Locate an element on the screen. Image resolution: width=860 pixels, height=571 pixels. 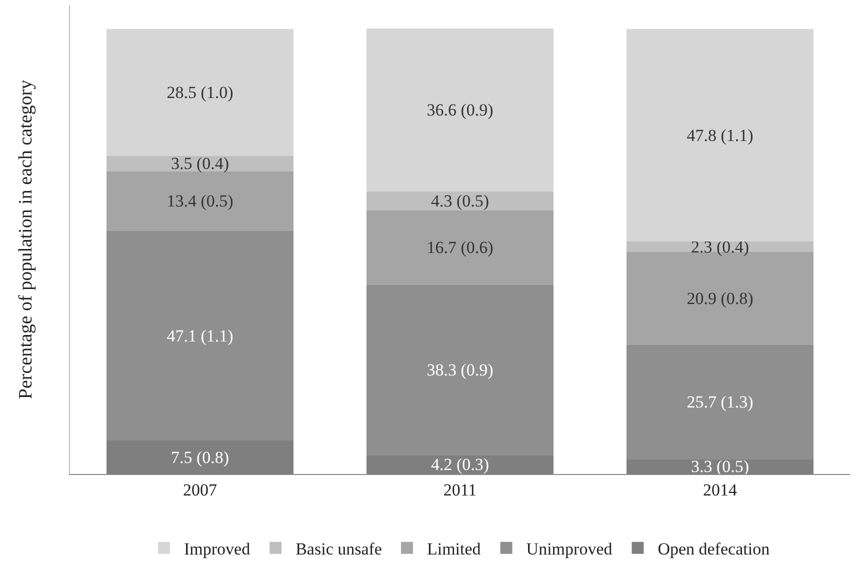
x-tick-label: 2014 is located at coordinates (720, 490).